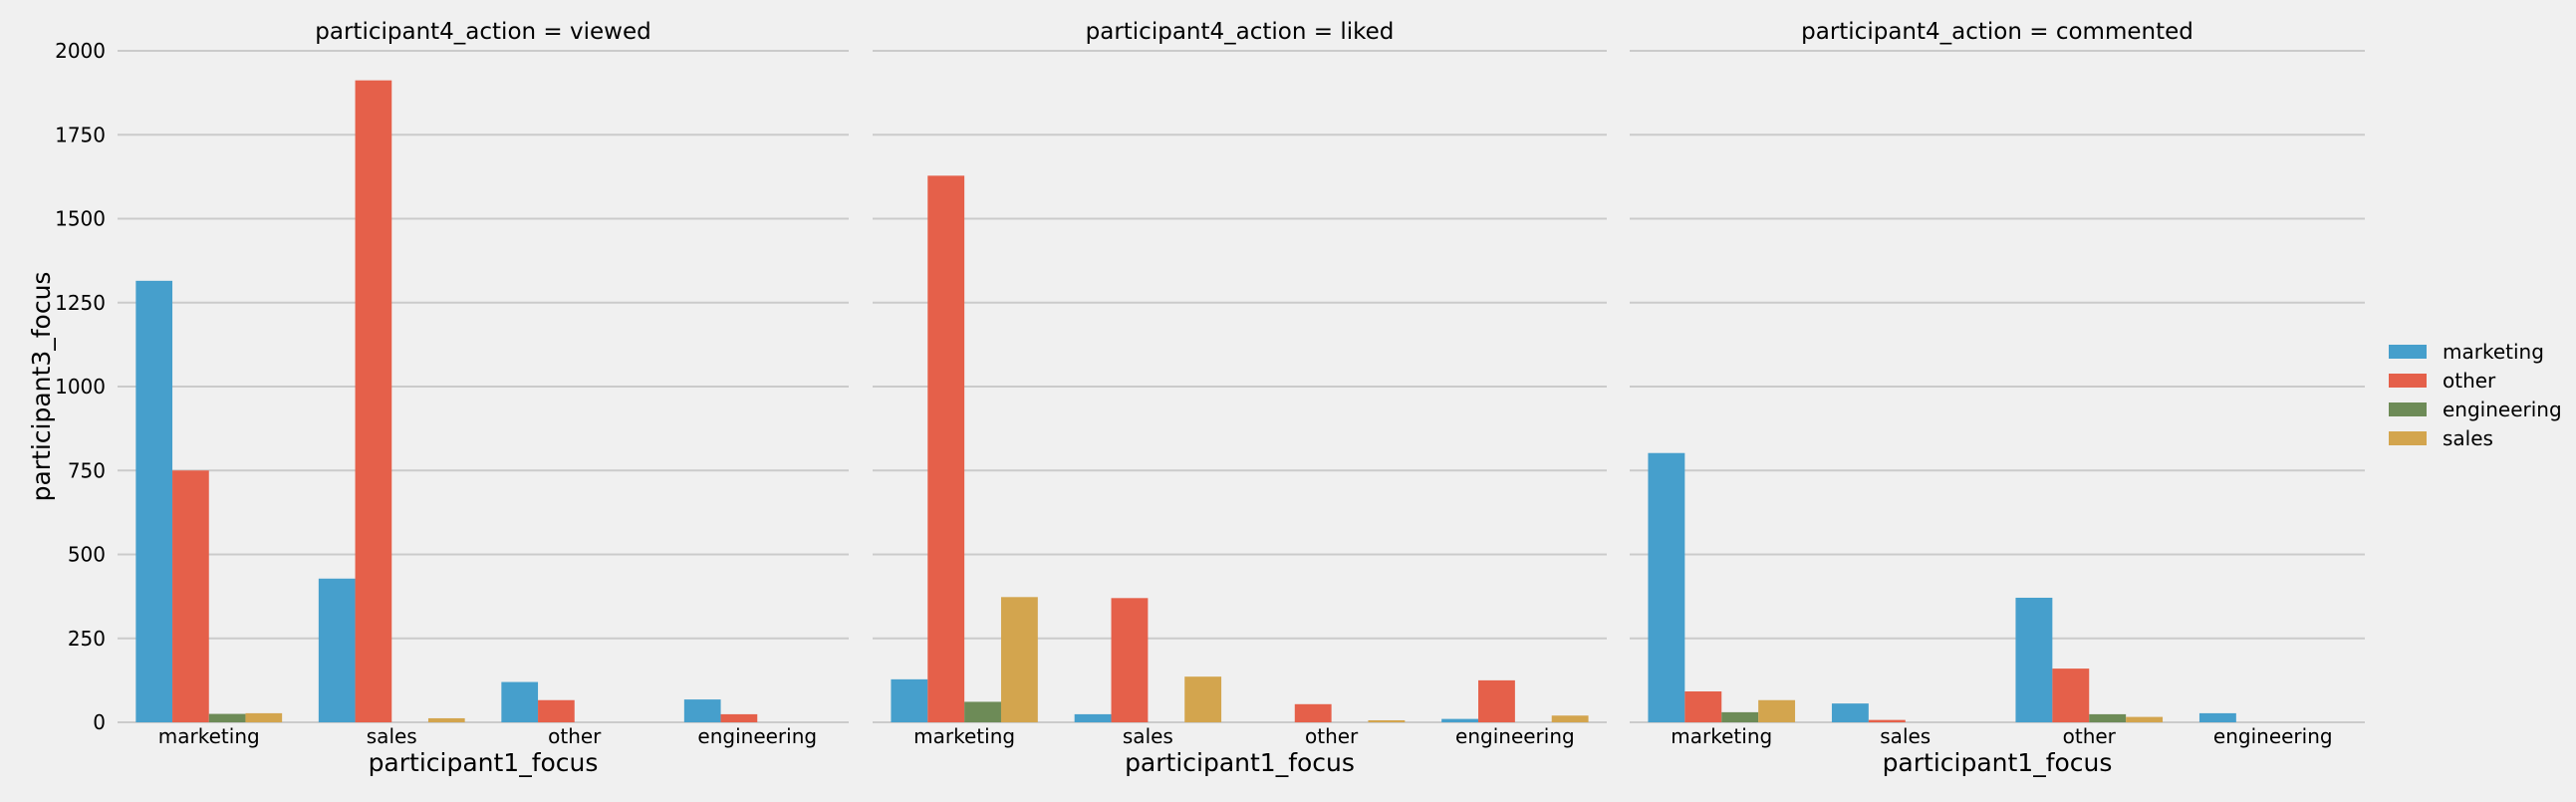  What do you see at coordinates (1997, 32) in the screenshot?
I see `facet-title: participant4_action = commented` at bounding box center [1997, 32].